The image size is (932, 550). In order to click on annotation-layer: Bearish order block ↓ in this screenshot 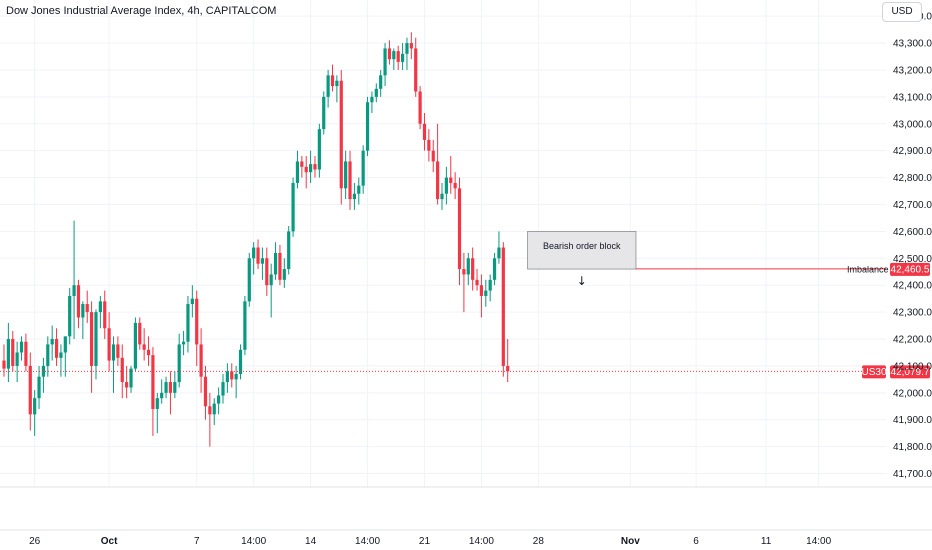, I will do `click(582, 259)`.